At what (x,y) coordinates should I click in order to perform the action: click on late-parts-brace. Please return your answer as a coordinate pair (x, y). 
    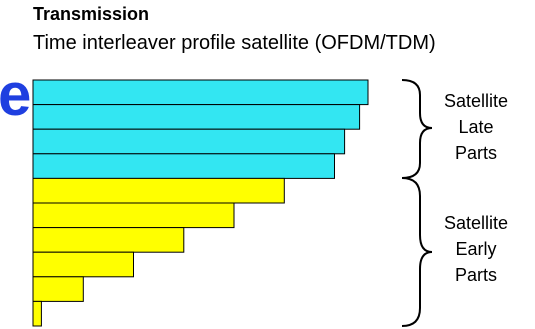
    Looking at the image, I should click on (417, 129).